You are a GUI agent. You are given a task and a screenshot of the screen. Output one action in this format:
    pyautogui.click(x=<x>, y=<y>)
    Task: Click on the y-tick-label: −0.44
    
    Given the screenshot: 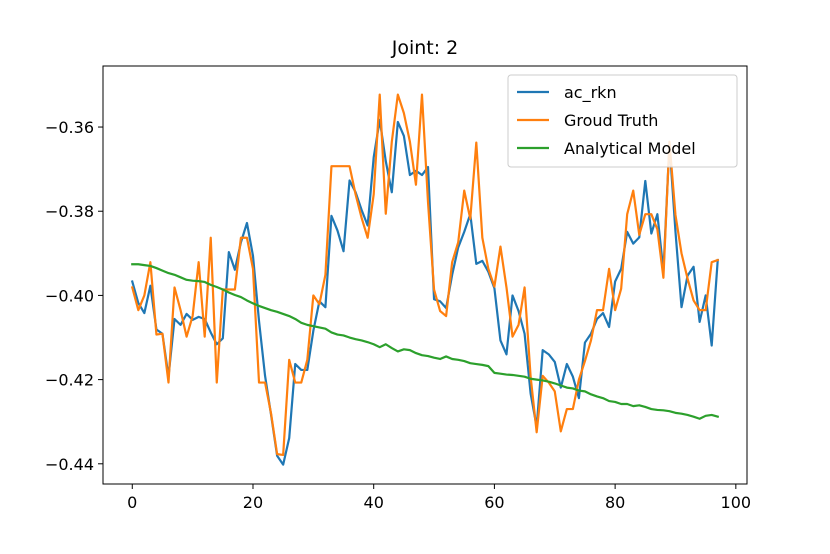 What is the action you would take?
    pyautogui.click(x=69, y=464)
    